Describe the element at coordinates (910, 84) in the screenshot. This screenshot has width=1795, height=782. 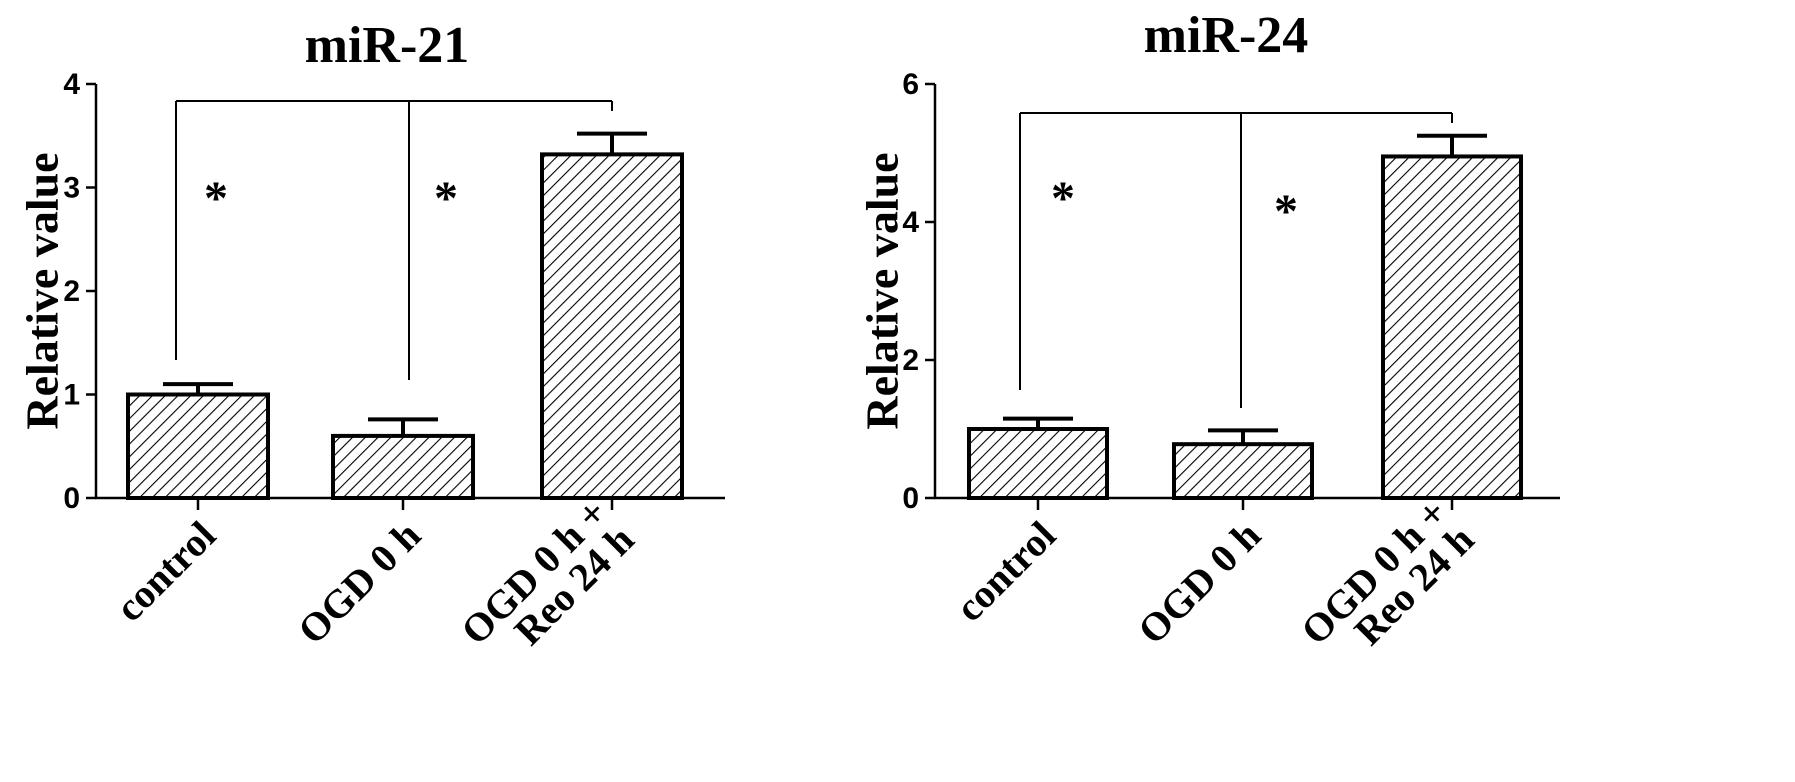
I see `y-tick-label: 6` at that location.